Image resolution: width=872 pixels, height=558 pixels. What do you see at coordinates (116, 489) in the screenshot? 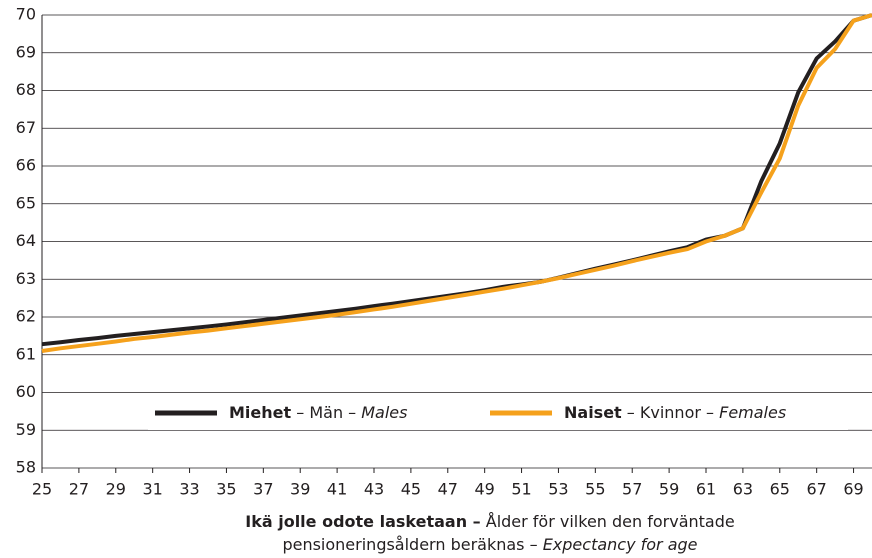
I see `x-tick-label: 29` at bounding box center [116, 489].